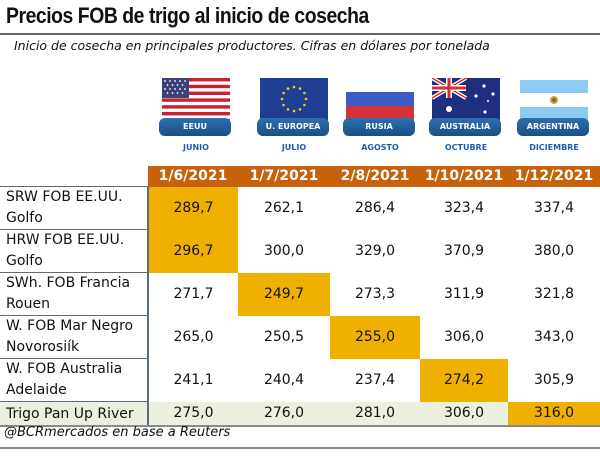 This screenshot has height=459, width=600. What do you see at coordinates (375, 294) in the screenshot?
I see `price-cell: 273,3` at bounding box center [375, 294].